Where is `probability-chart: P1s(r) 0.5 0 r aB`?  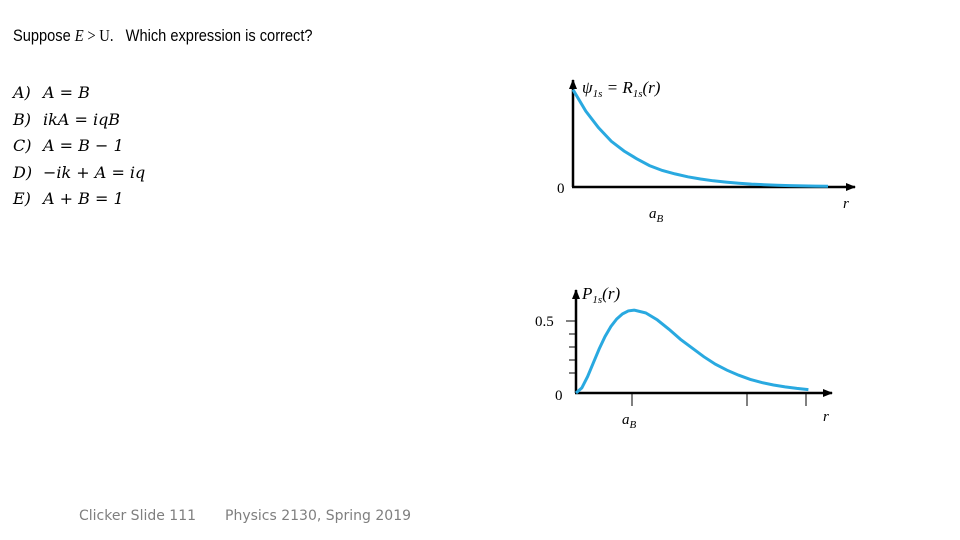
probability-chart: P1s(r) 0.5 0 r aB is located at coordinates (684, 357).